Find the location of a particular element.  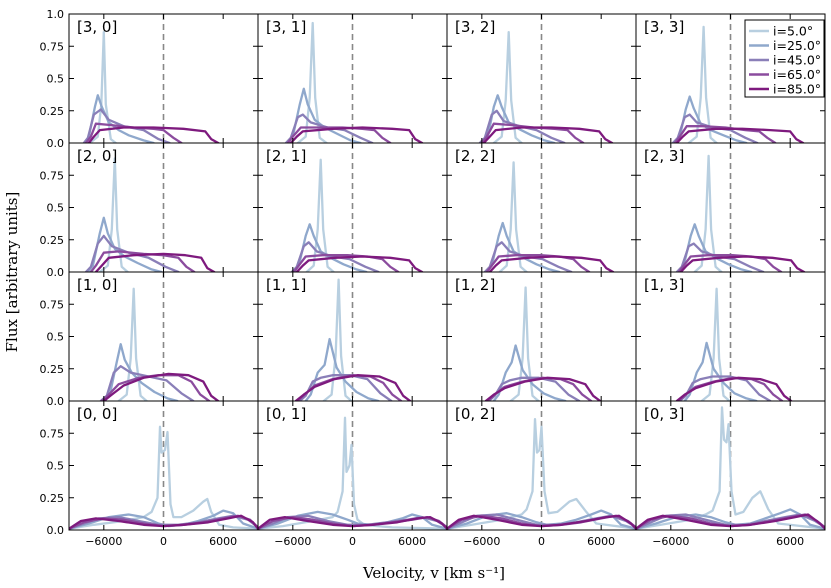

panel-label: [2, 0] is located at coordinates (97, 156).